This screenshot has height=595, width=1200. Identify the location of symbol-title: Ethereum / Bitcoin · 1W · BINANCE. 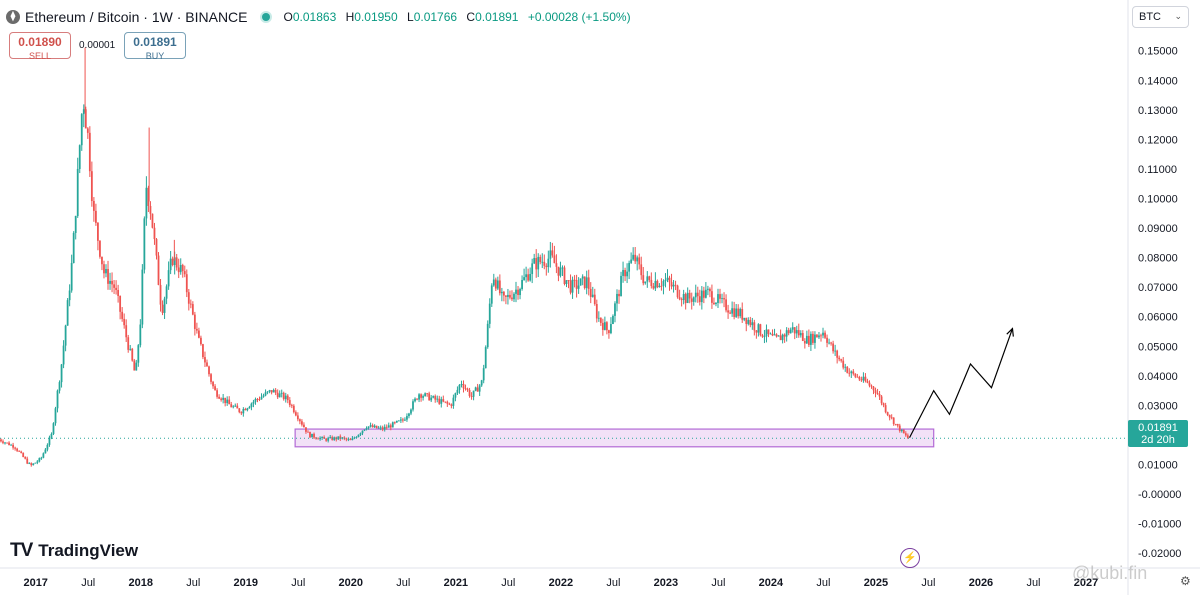
(136, 17).